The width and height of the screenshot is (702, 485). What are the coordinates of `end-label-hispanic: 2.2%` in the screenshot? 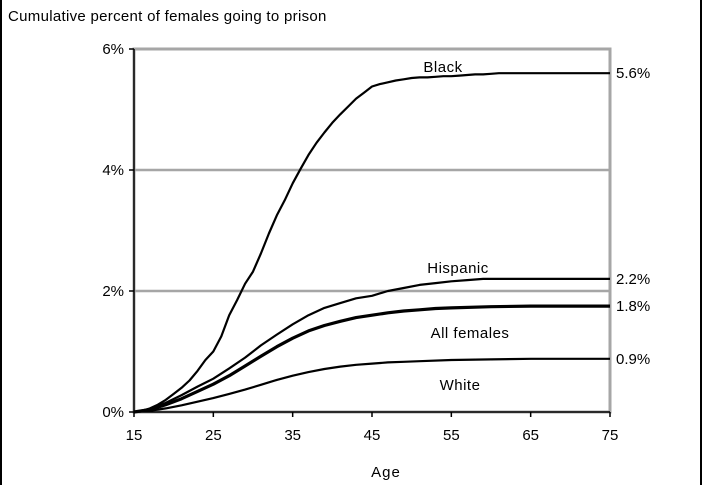 It's located at (633, 279).